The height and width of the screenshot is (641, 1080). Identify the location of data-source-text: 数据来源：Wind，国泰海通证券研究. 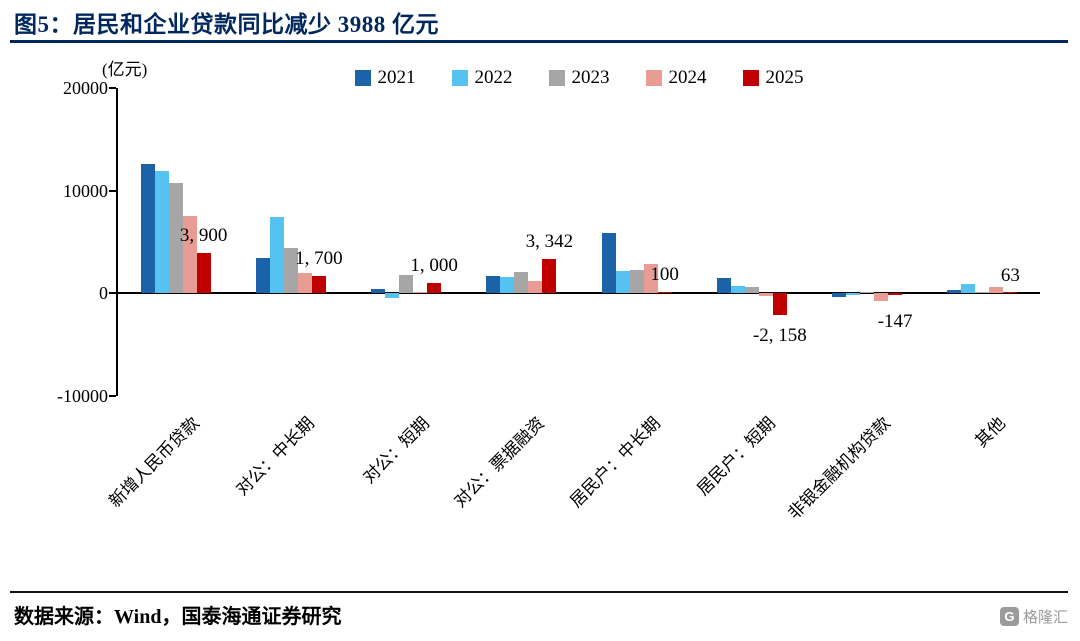
(178, 617).